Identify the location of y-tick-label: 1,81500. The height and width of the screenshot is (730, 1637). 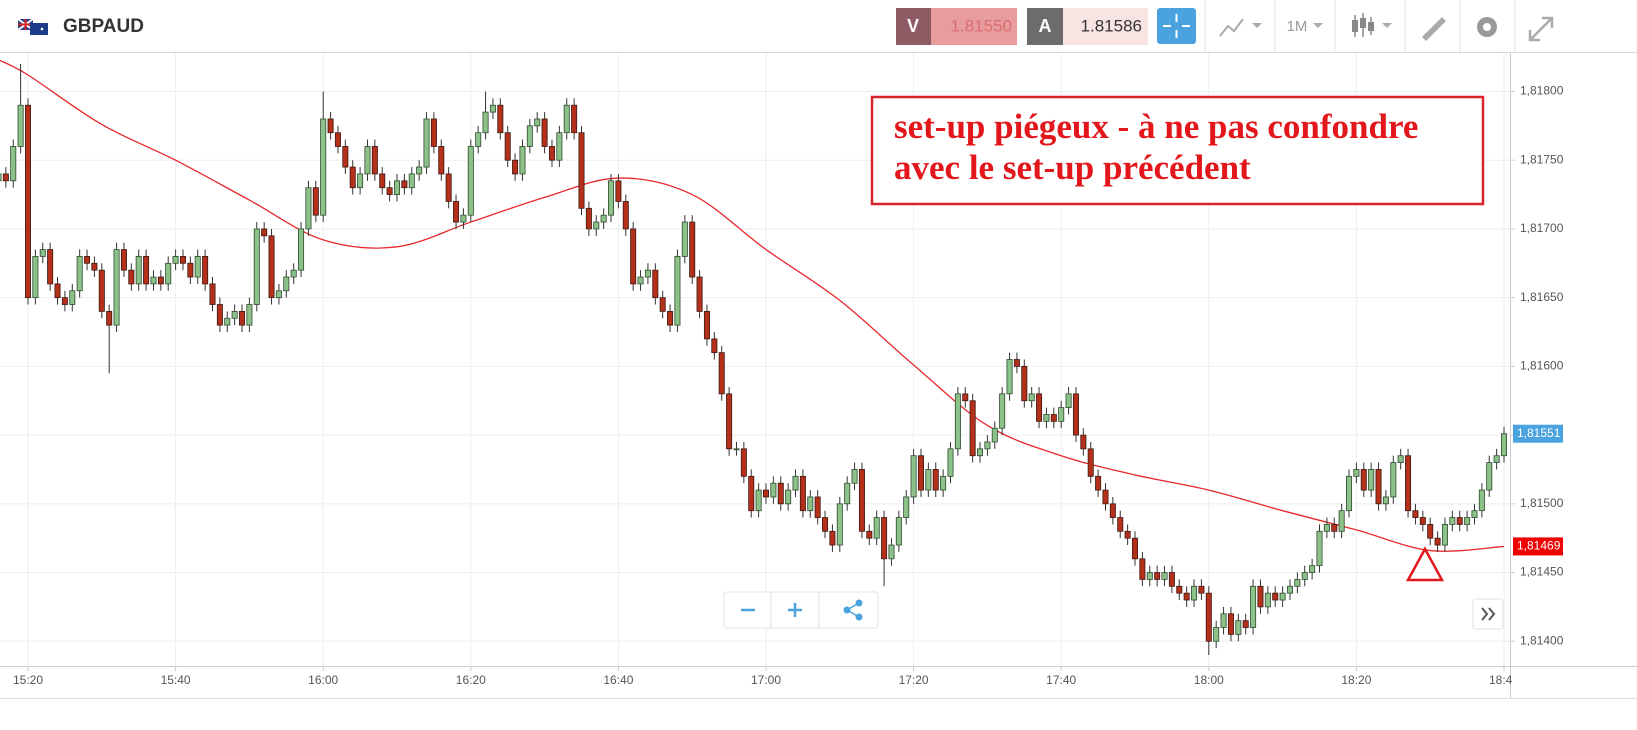
(1542, 503).